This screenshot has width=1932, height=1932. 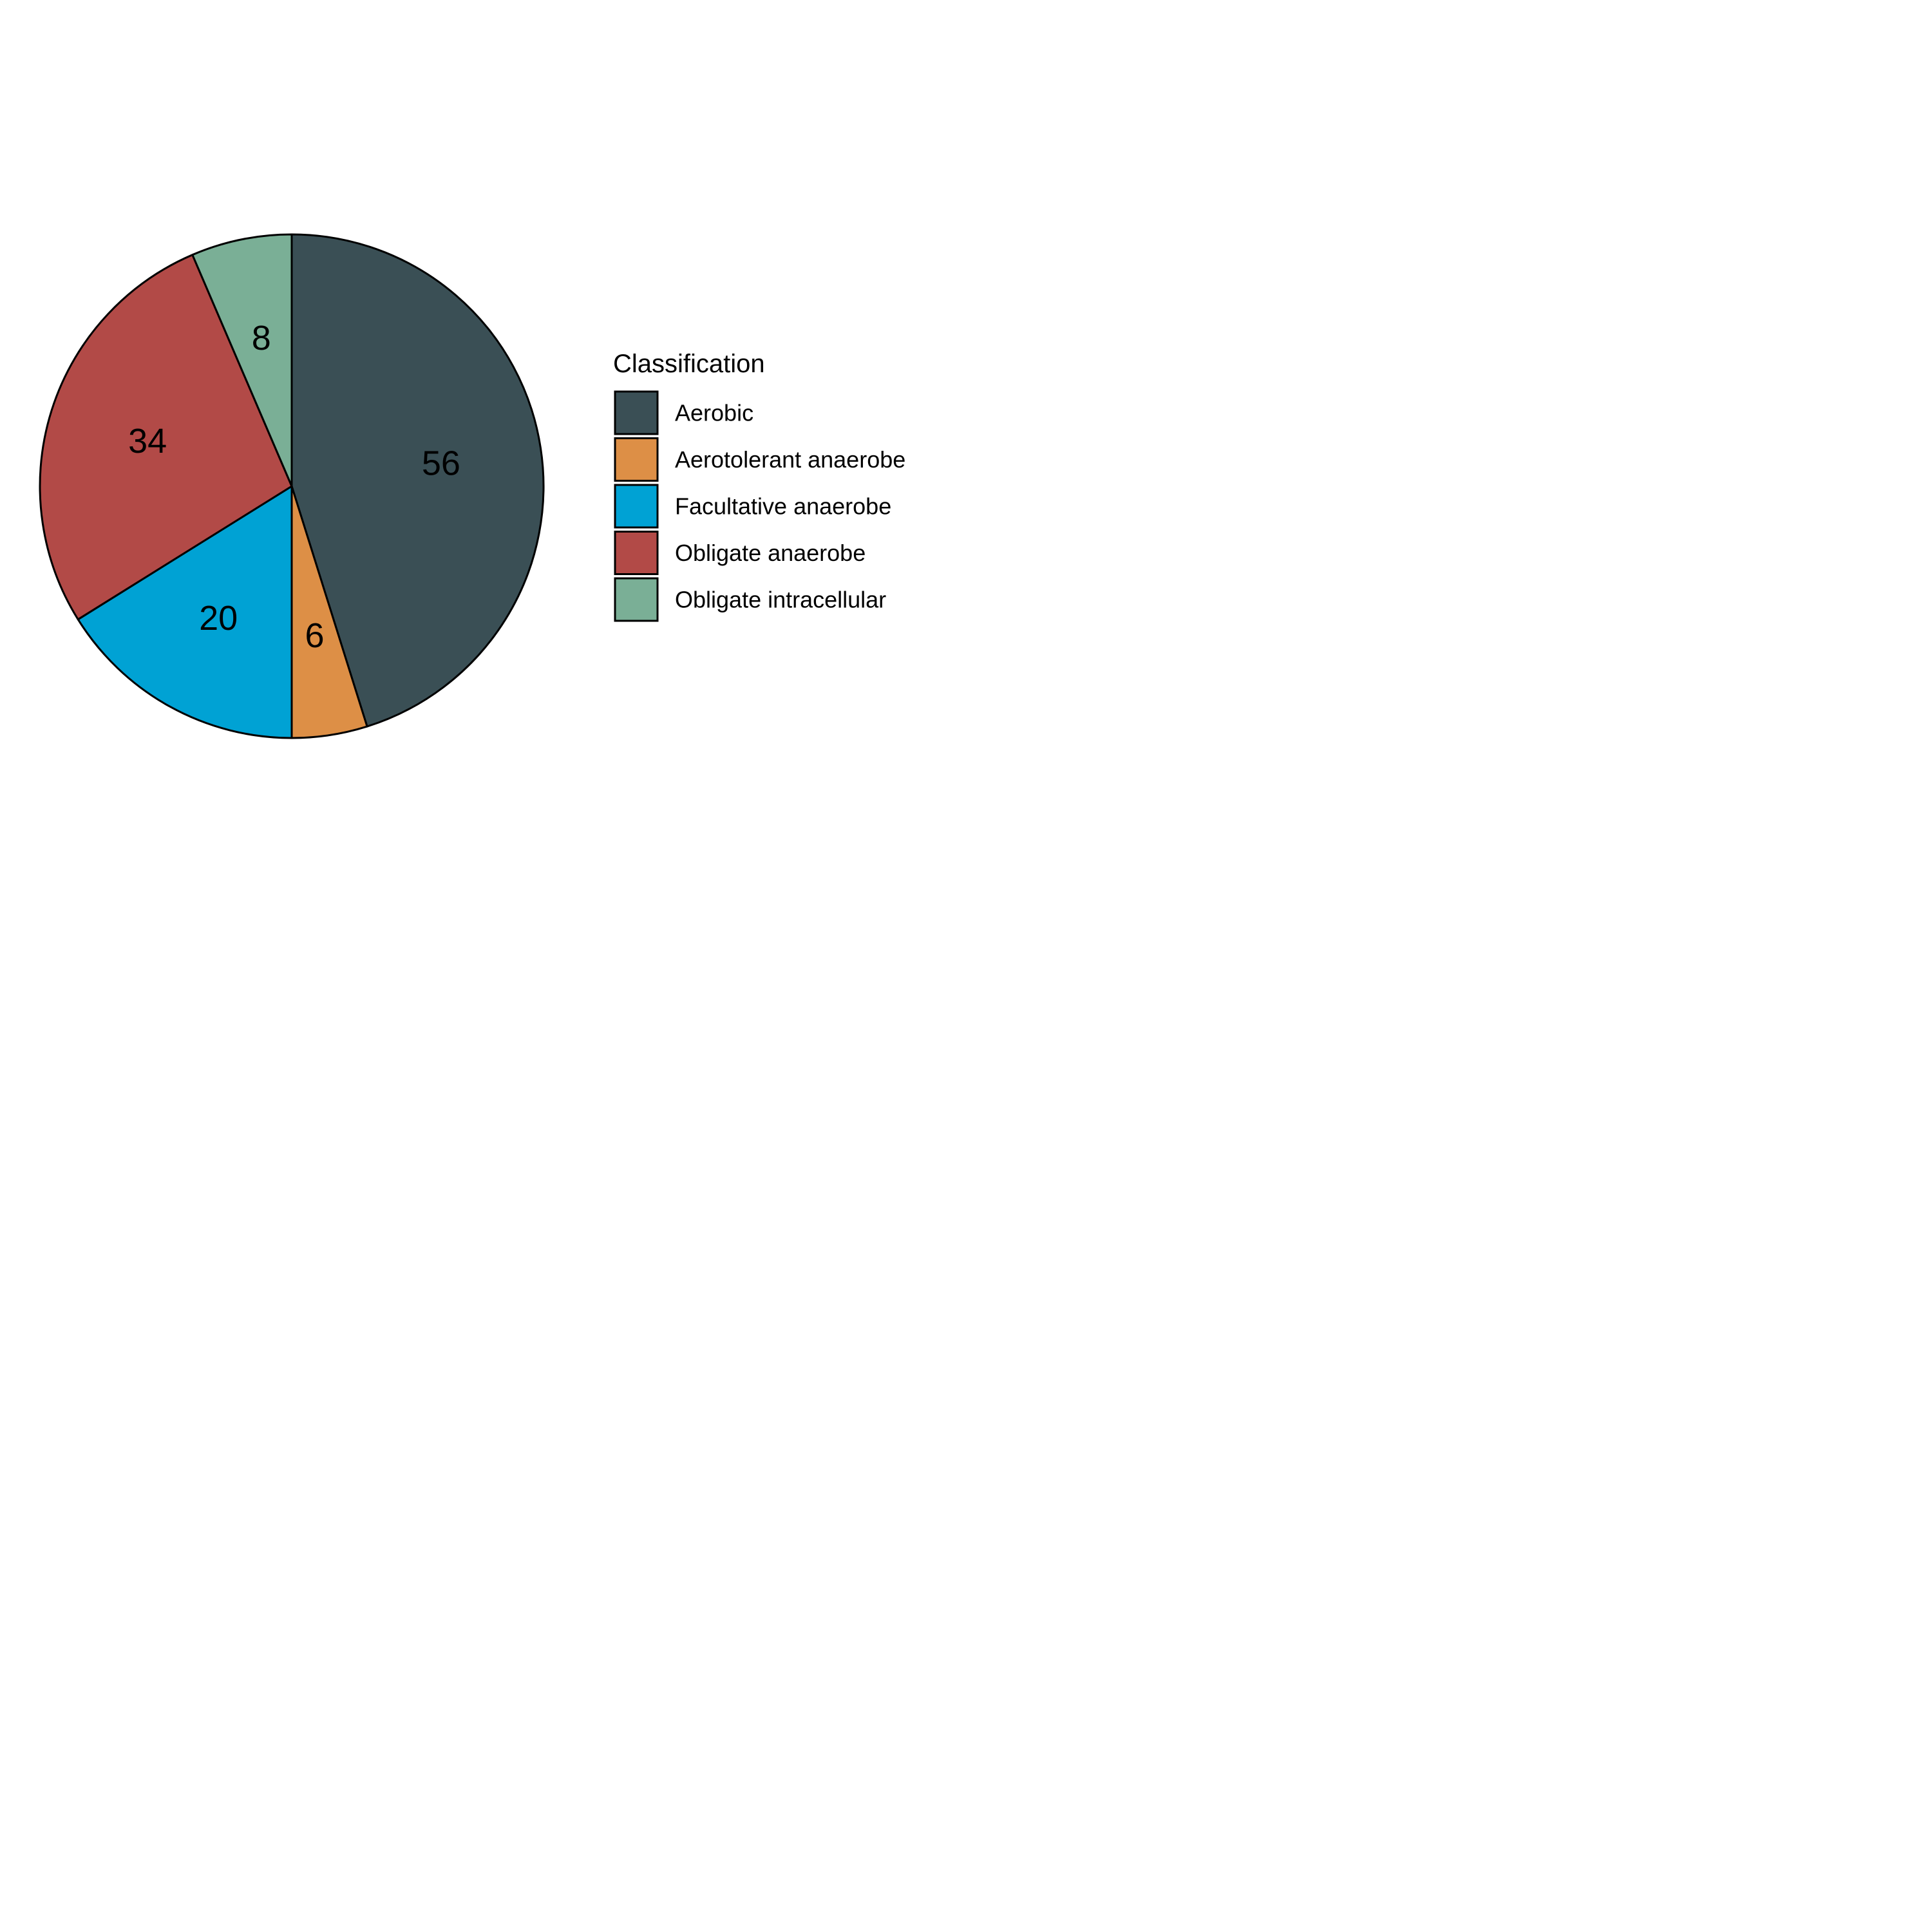 What do you see at coordinates (636, 413) in the screenshot?
I see `legend-key-aerobic` at bounding box center [636, 413].